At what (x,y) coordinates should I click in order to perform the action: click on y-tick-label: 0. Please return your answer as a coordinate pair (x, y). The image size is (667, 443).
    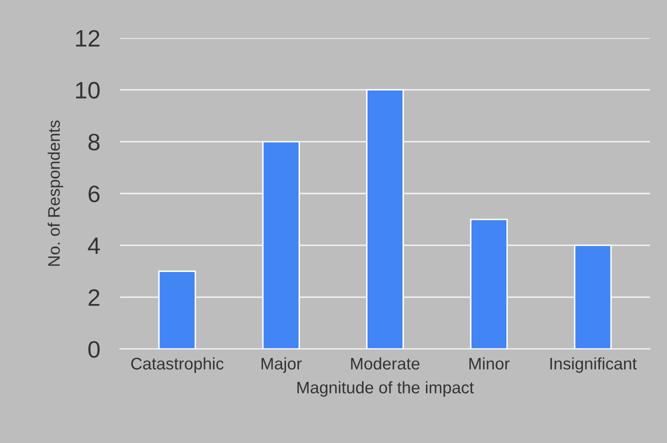
    Looking at the image, I should click on (94, 349).